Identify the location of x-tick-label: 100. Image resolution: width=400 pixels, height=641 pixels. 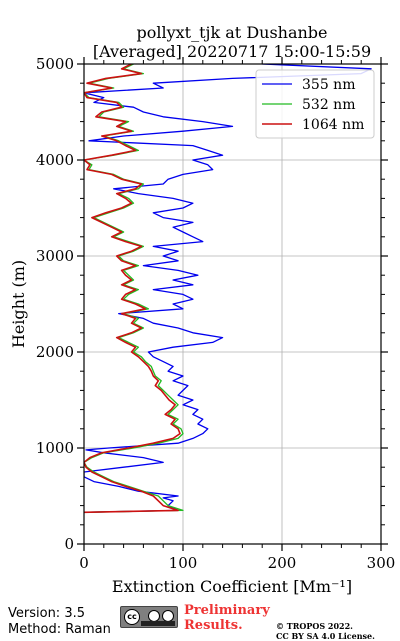
(183, 563).